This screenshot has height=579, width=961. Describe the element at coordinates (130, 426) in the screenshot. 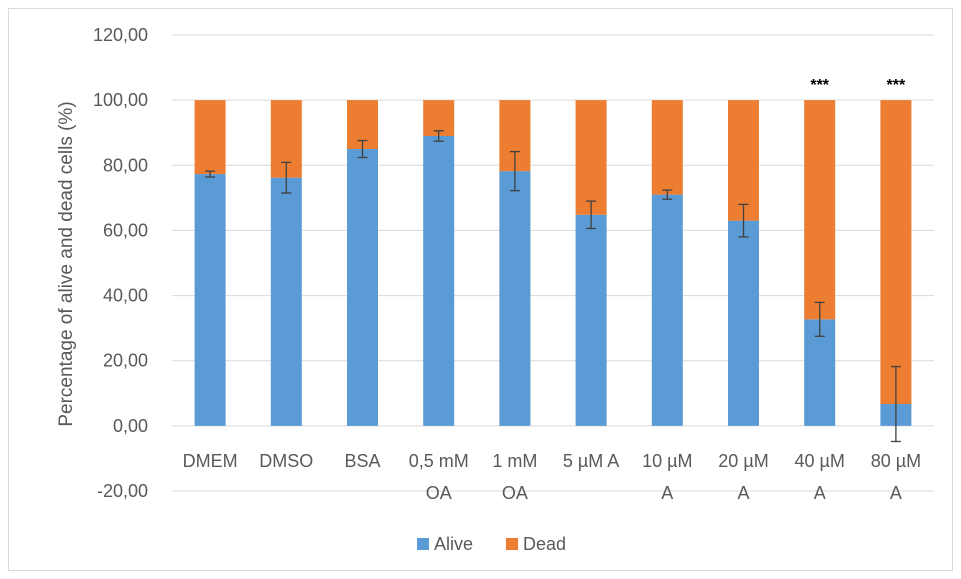

I see `y-tick-label: 0,00` at that location.